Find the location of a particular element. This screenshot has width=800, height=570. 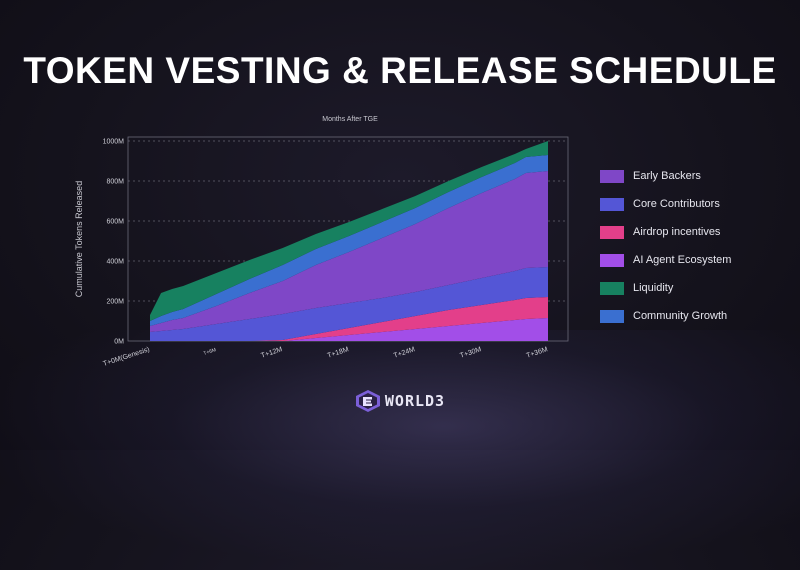

legend-label: Early Backers is located at coordinates (667, 176).